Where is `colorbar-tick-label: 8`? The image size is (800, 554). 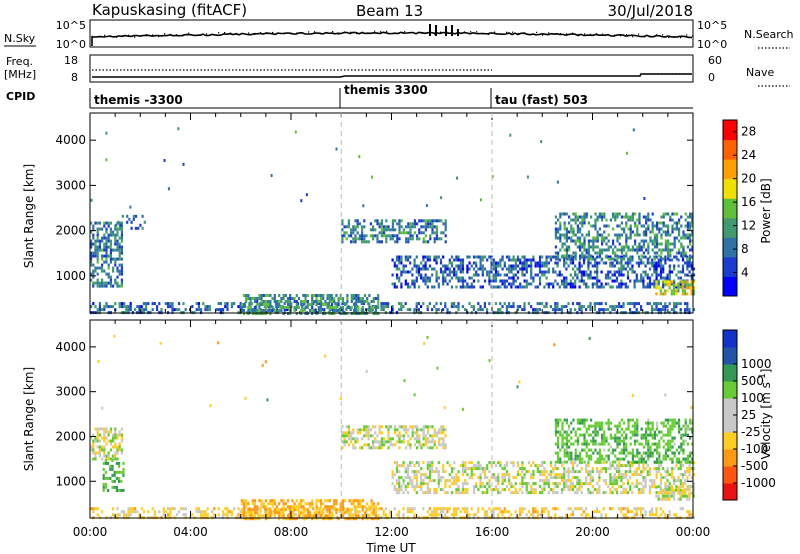 colorbar-tick-label: 8 is located at coordinates (745, 249).